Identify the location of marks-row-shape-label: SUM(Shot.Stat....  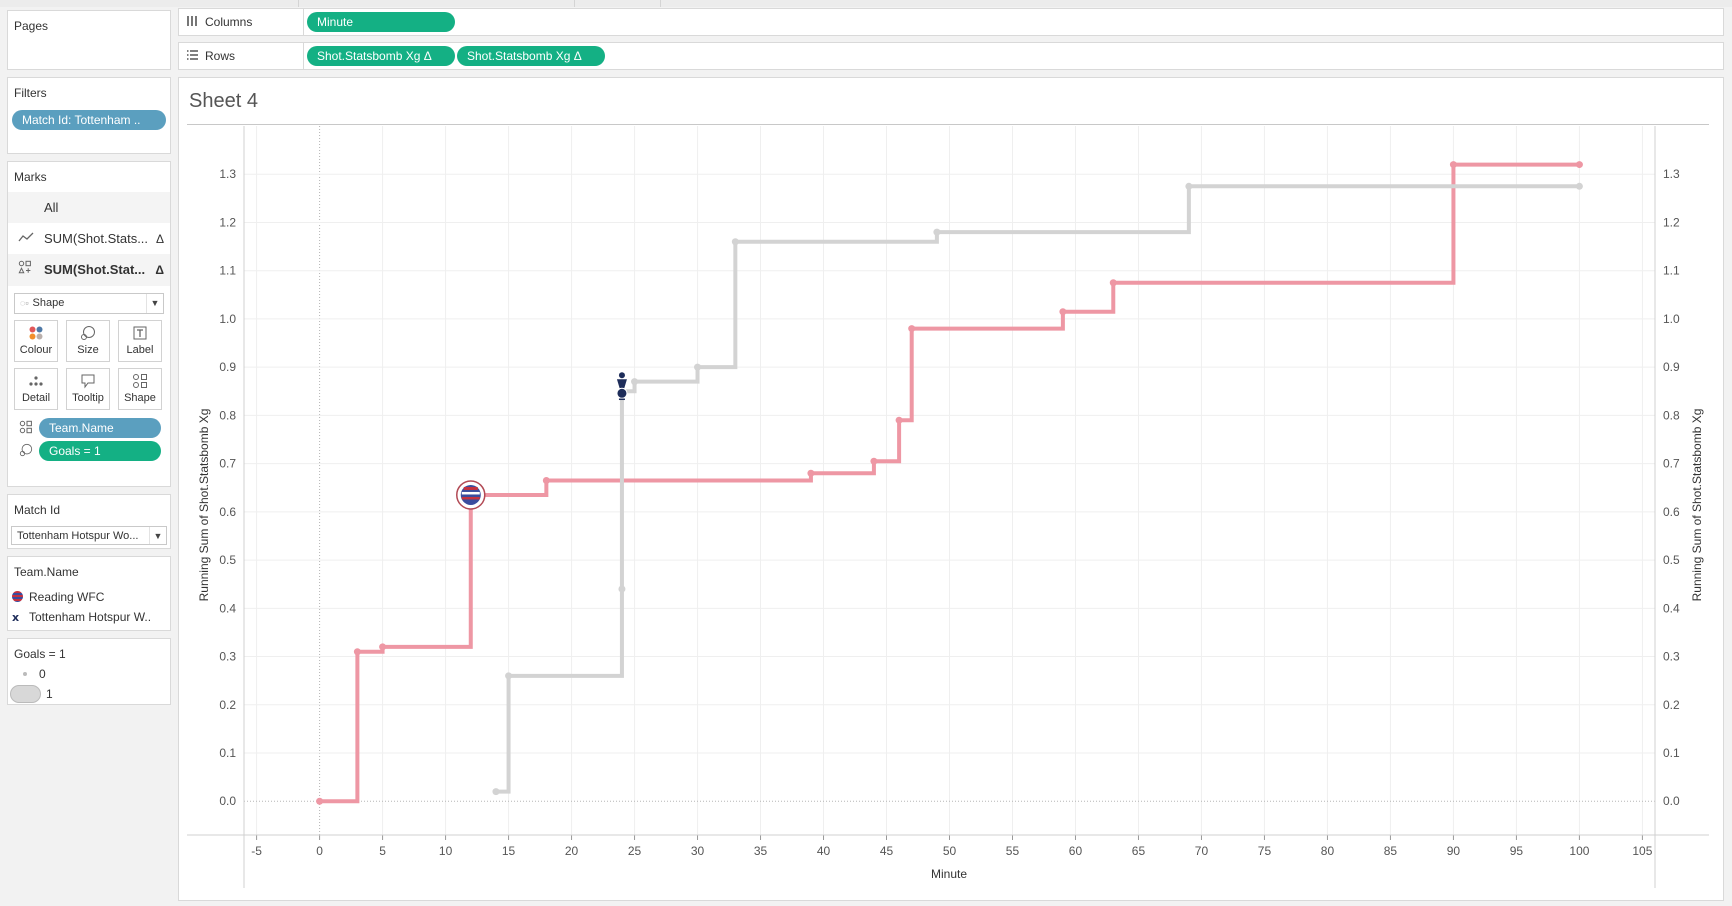
(95, 269).